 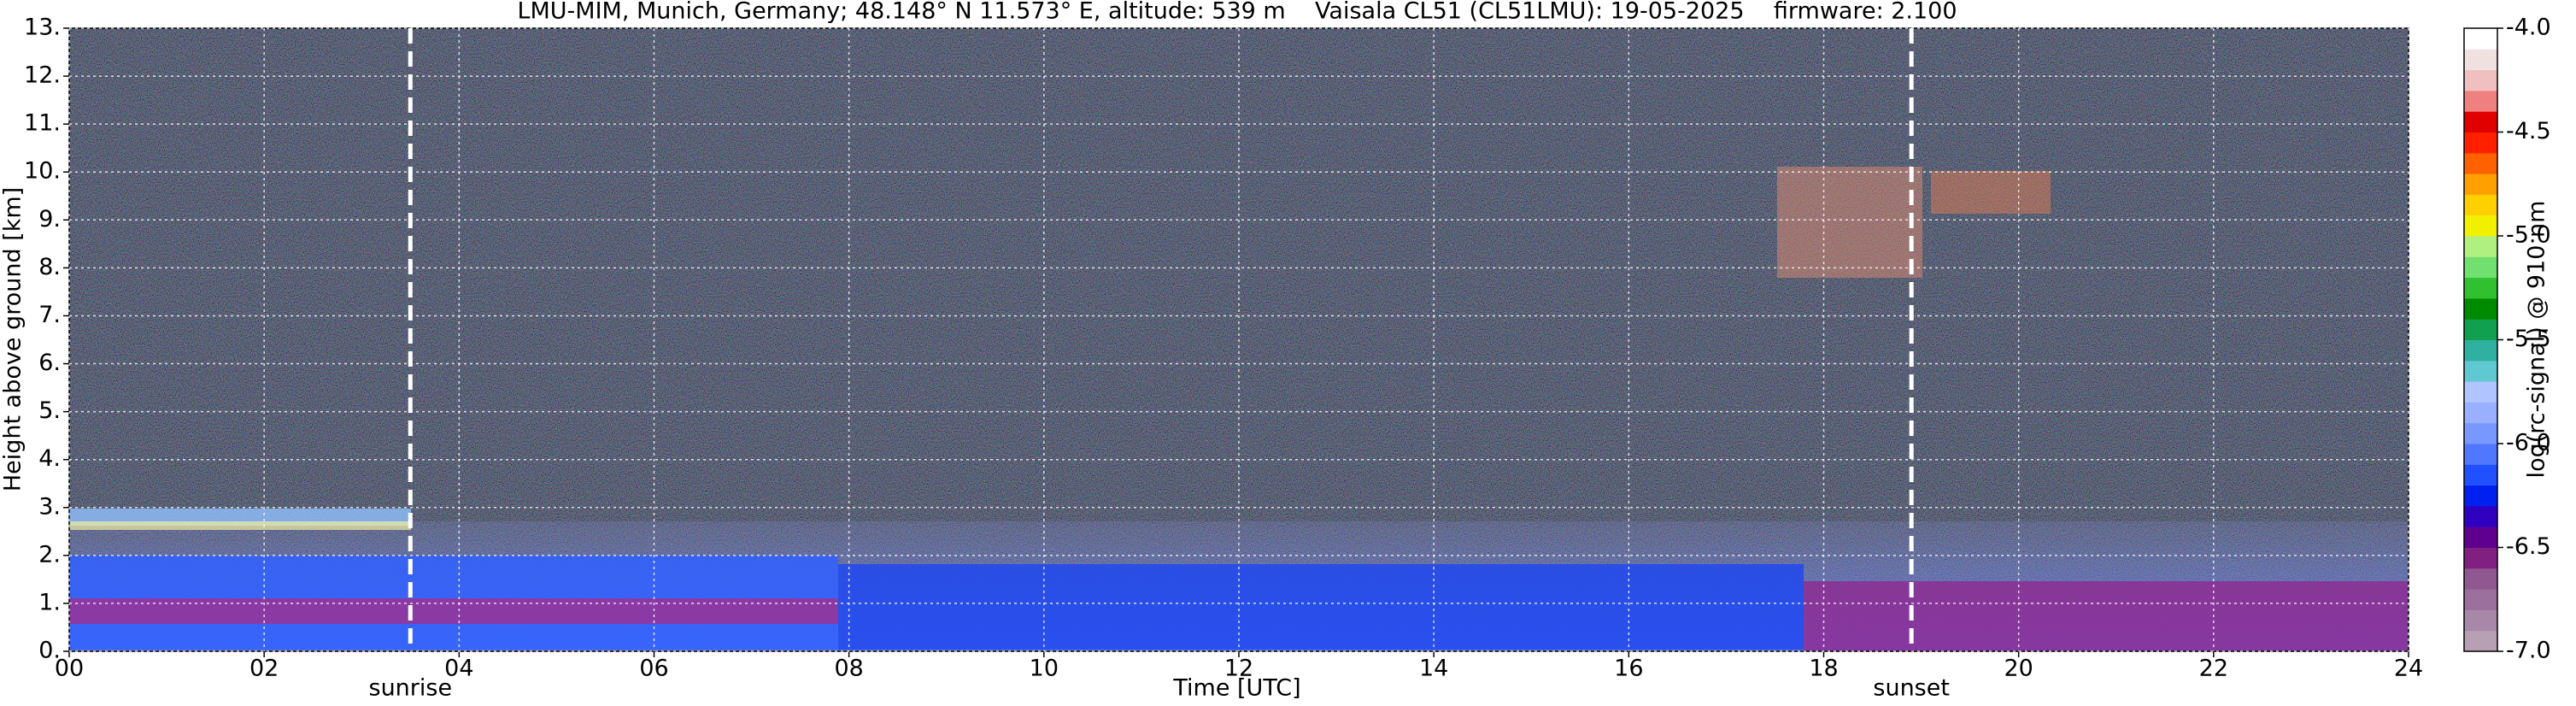 What do you see at coordinates (49, 267) in the screenshot?
I see `y-tick-label: 8.` at bounding box center [49, 267].